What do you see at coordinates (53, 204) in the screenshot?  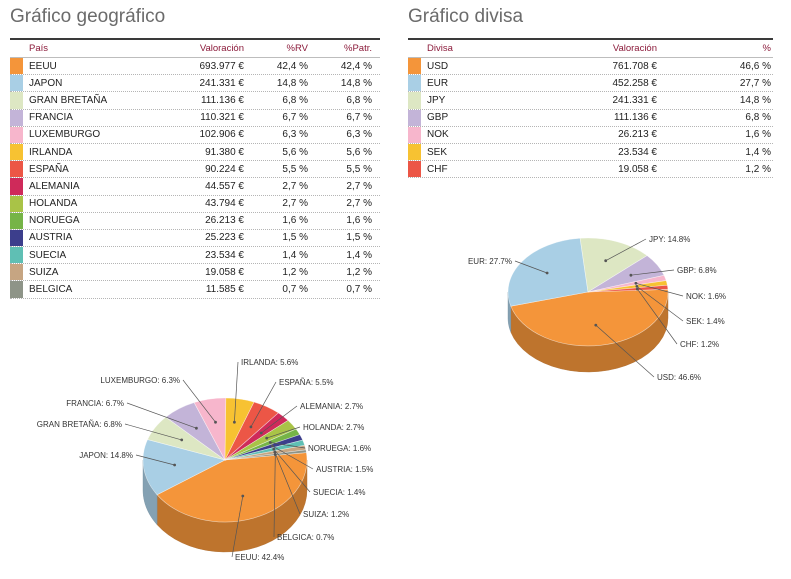 I see `country-name: HOLANDA` at bounding box center [53, 204].